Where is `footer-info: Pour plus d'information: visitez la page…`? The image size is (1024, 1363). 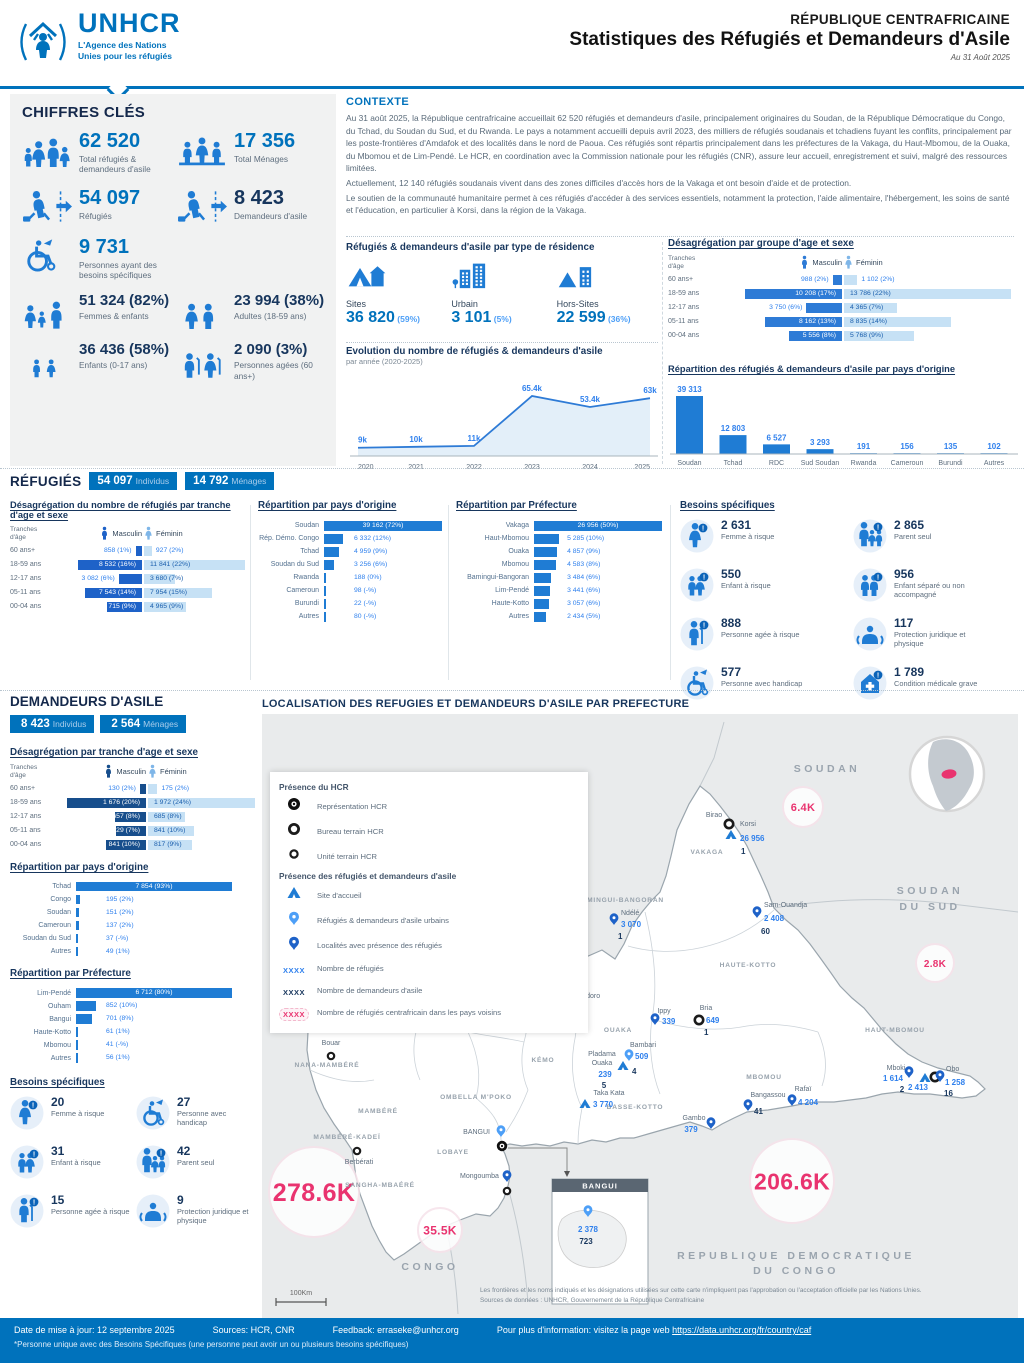 footer-info: Pour plus d'information: visitez la page… is located at coordinates (654, 1330).